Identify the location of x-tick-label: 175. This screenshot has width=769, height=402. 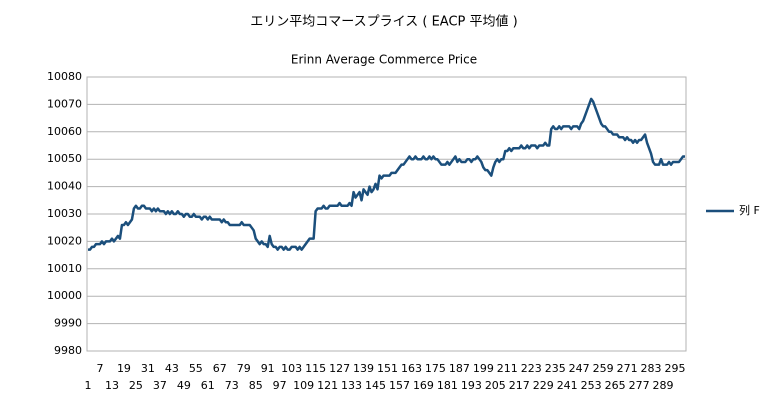
(435, 368).